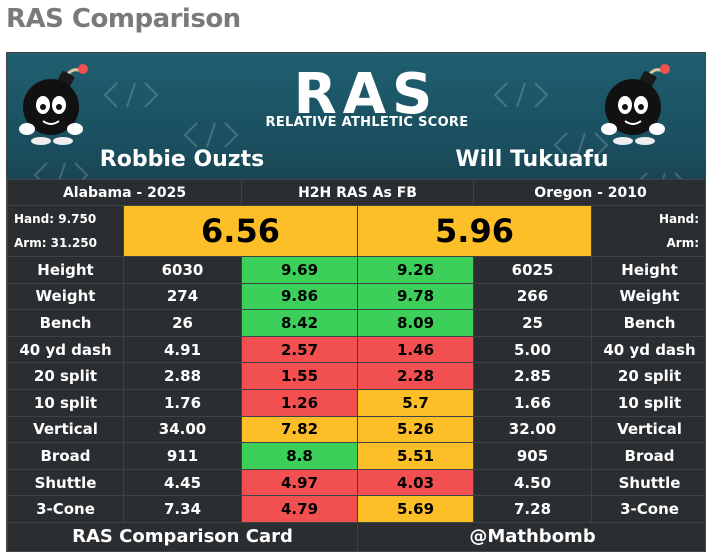  Describe the element at coordinates (533, 376) in the screenshot. I see `right-raw-value: 2.85` at that location.